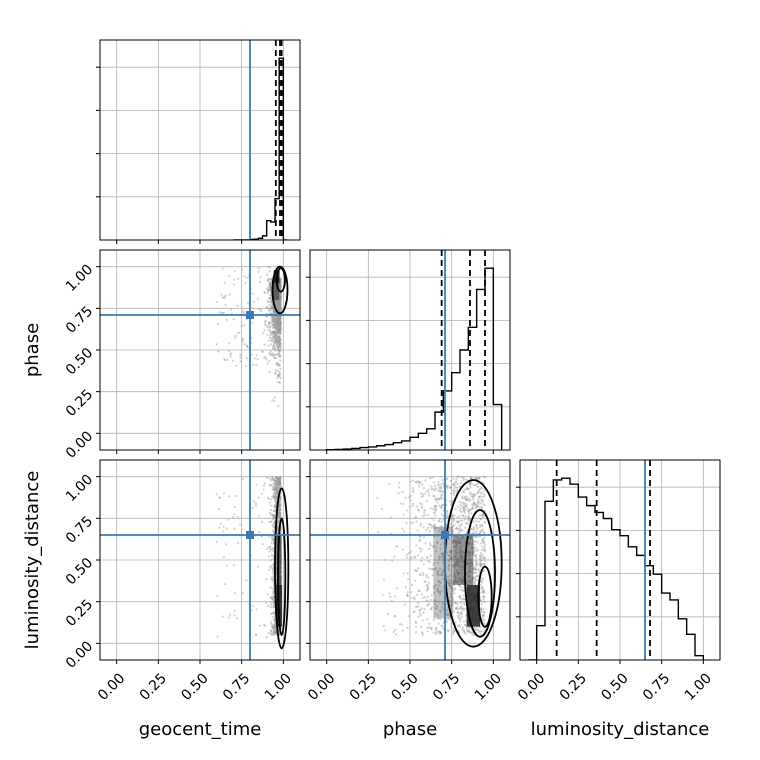 This screenshot has height=760, width=760. What do you see at coordinates (32, 350) in the screenshot?
I see `y-axis-label-phase: phase` at bounding box center [32, 350].